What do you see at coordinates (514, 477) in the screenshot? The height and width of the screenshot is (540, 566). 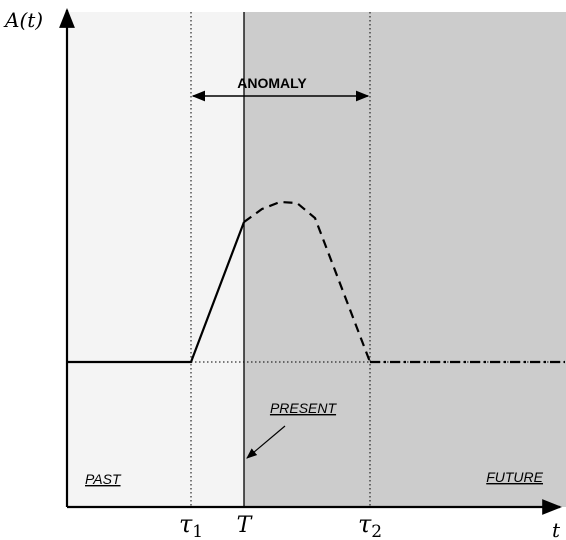 I see `future-label: FUTURE` at bounding box center [514, 477].